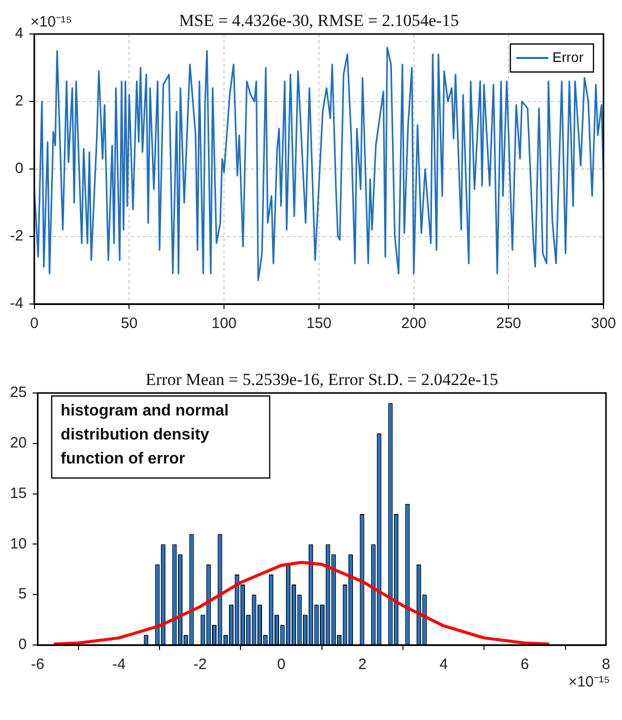 The image size is (622, 720). Describe the element at coordinates (413, 323) in the screenshot. I see `x-tick-label: 200` at that location.